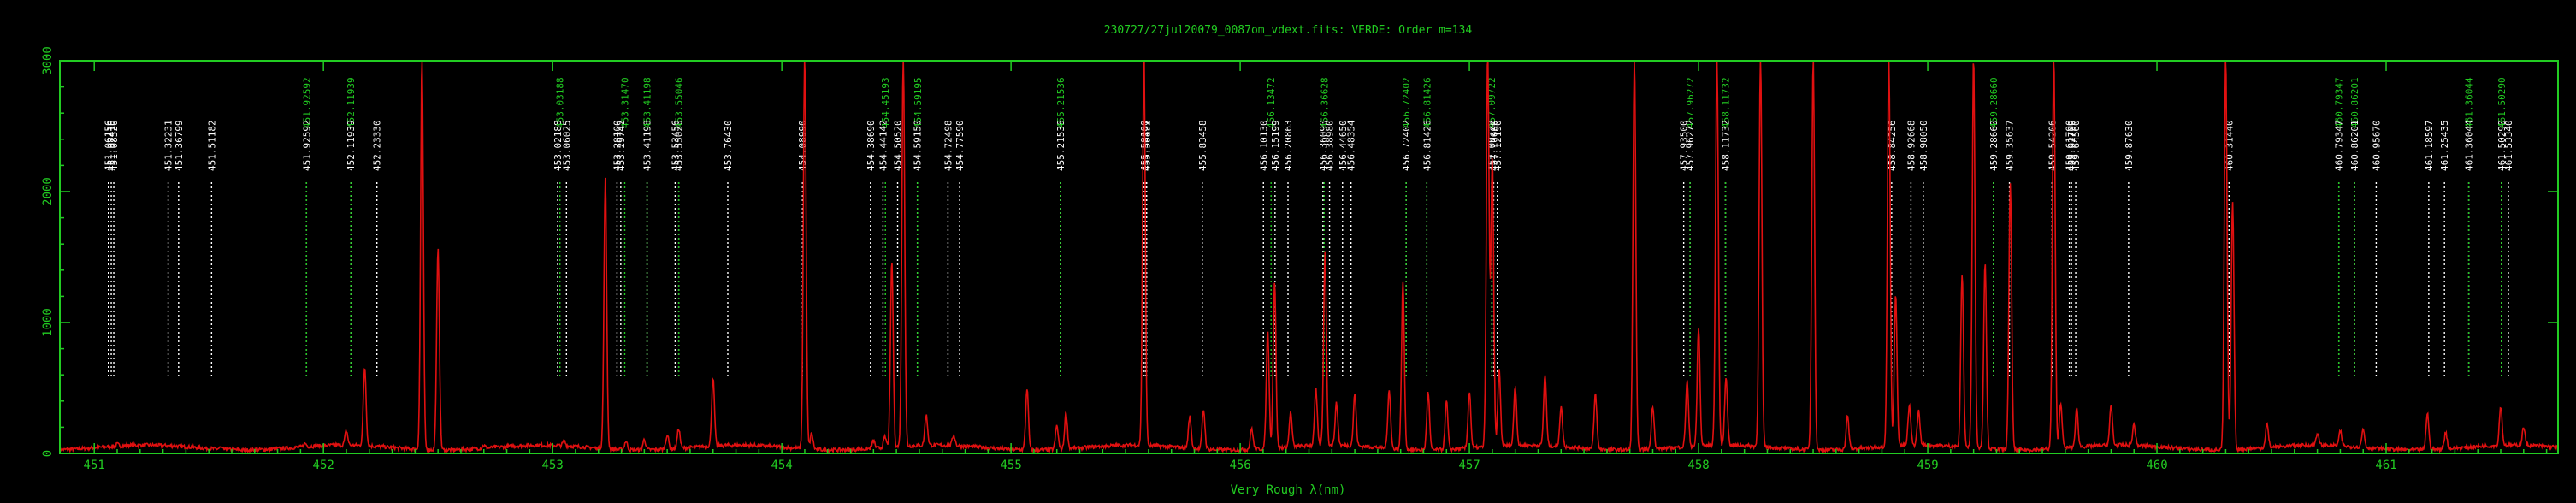 Image resolution: width=2576 pixels, height=503 pixels. I want to click on x-axis-label: Very Rough λ(nm), so click(1288, 490).